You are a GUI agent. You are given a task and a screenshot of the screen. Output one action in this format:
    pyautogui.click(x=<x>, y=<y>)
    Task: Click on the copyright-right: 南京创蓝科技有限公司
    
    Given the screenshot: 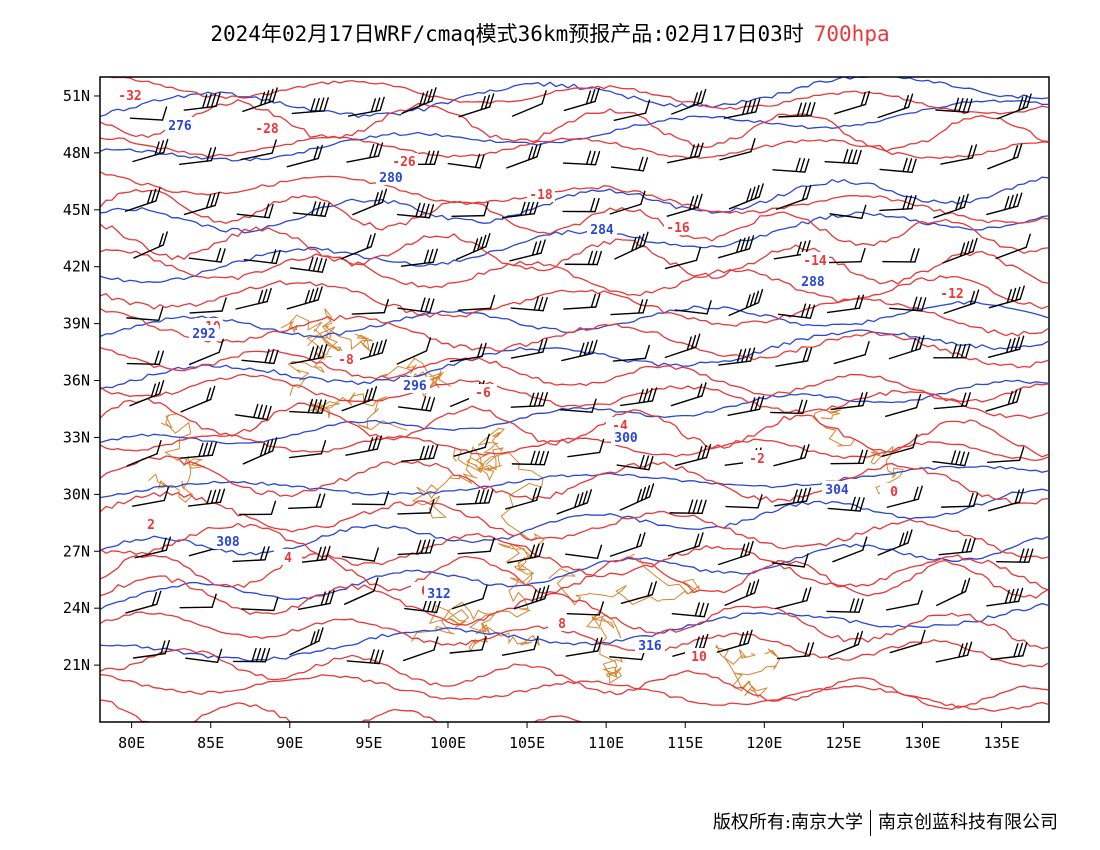 What is the action you would take?
    pyautogui.click(x=968, y=822)
    